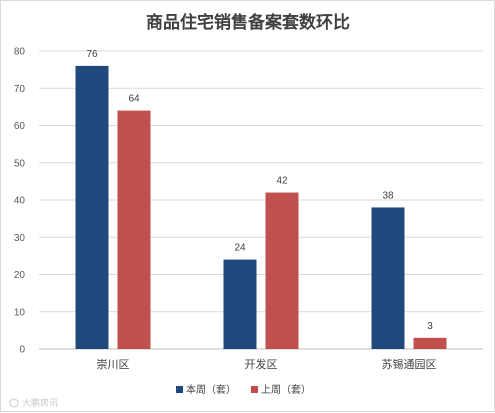 The height and width of the screenshot is (413, 495). What do you see at coordinates (20, 89) in the screenshot?
I see `y-tick-label: 70` at bounding box center [20, 89].